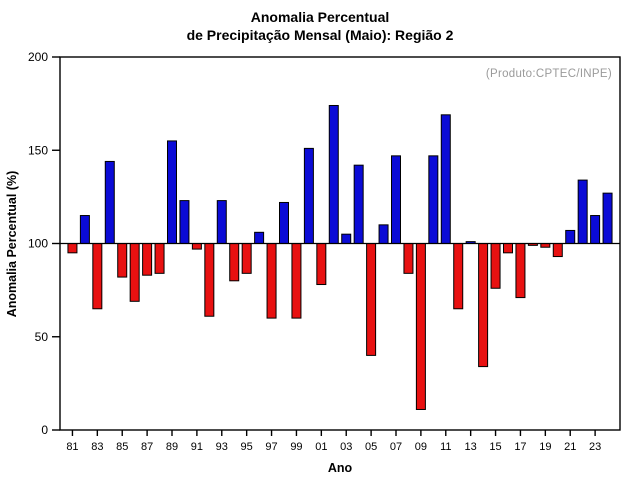  What do you see at coordinates (396, 199) in the screenshot?
I see `bar-2007` at bounding box center [396, 199].